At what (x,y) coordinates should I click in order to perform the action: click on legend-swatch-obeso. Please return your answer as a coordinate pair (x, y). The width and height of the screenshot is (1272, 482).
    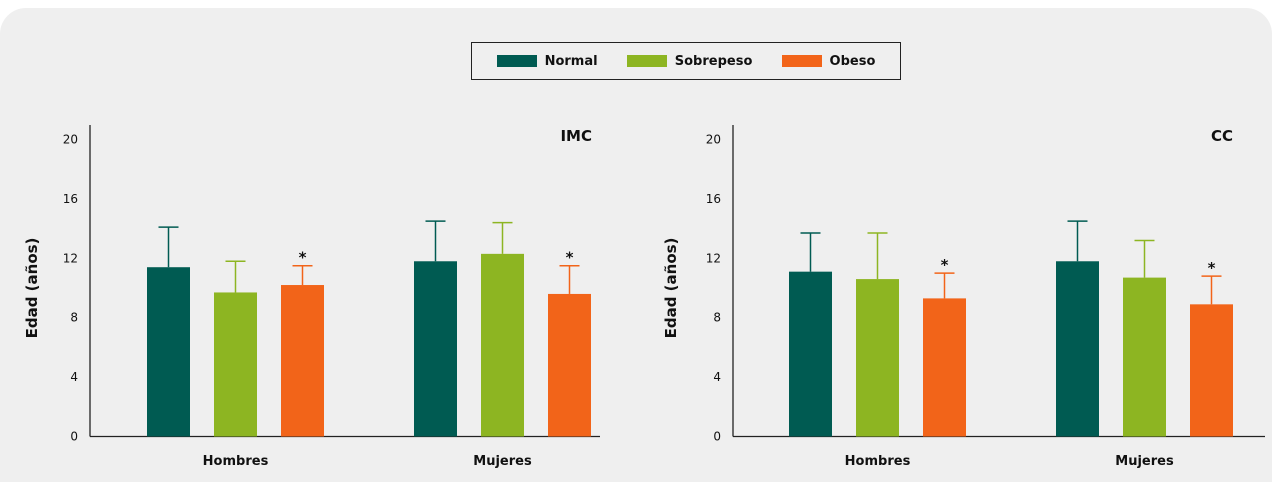
    Looking at the image, I should click on (801, 61).